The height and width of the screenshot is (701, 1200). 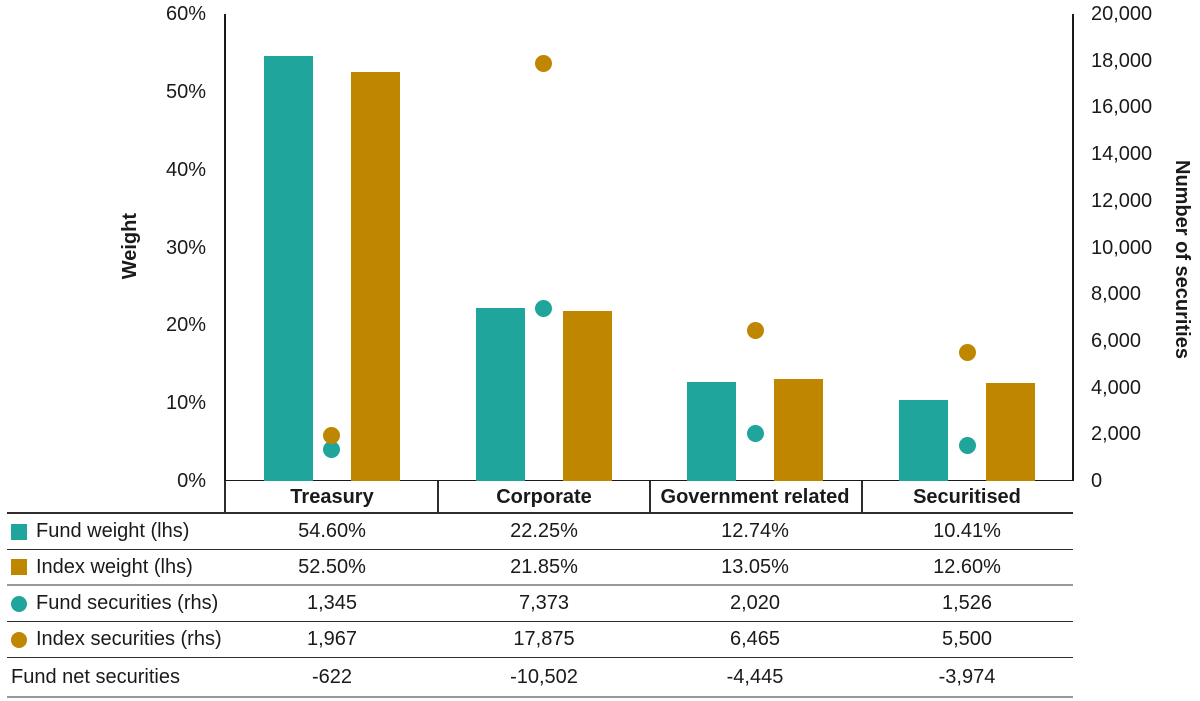 What do you see at coordinates (1116, 387) in the screenshot?
I see `y2-axis-tick-label: 4,000` at bounding box center [1116, 387].